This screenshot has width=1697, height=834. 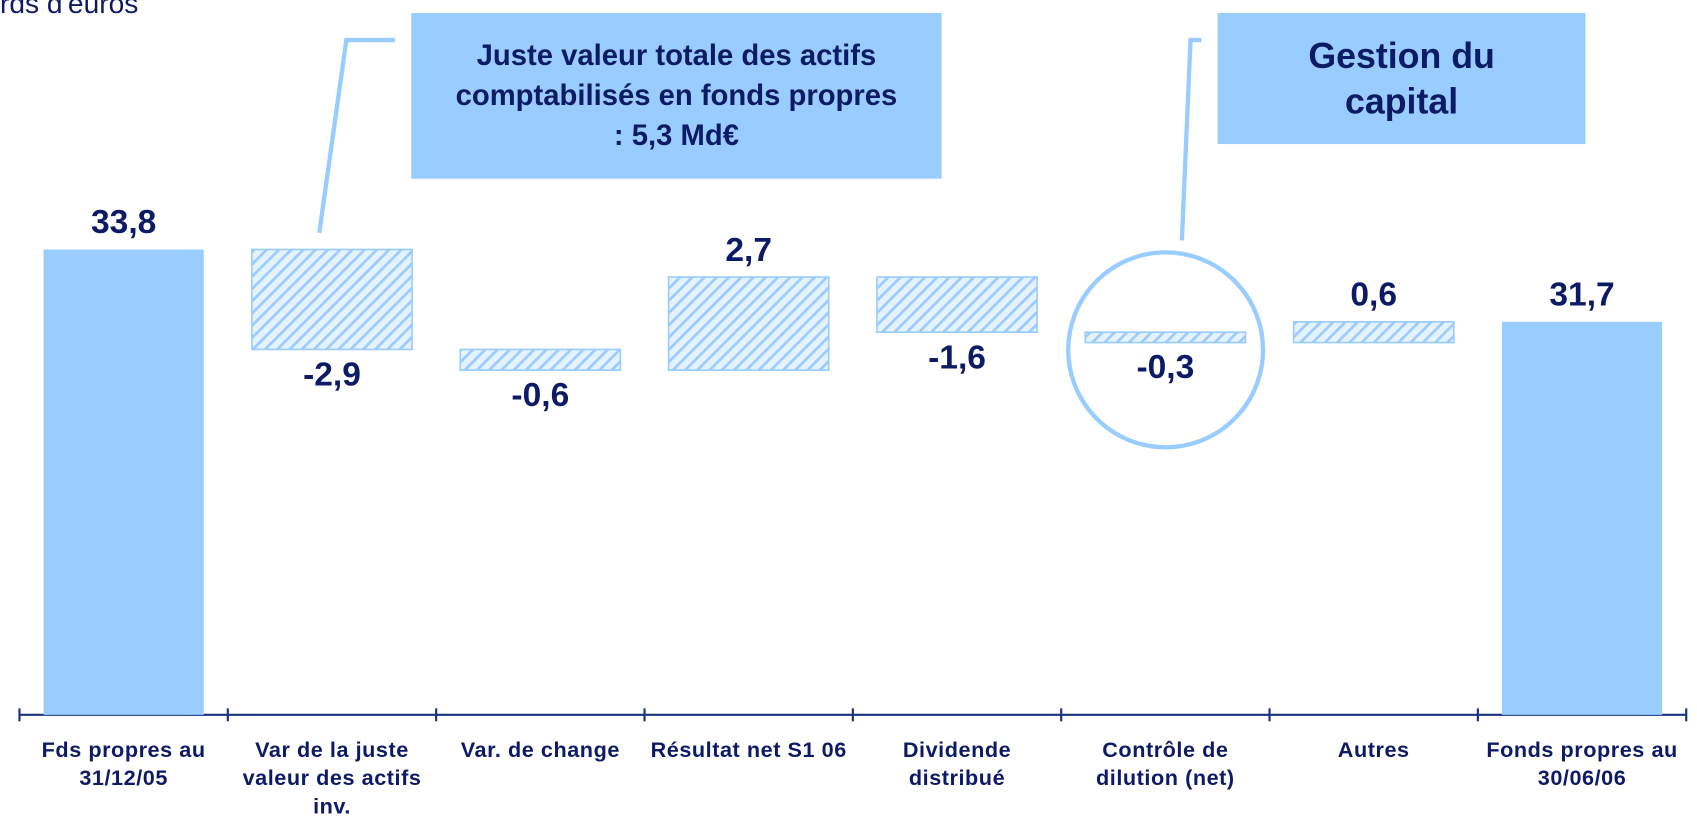 What do you see at coordinates (1165, 366) in the screenshot?
I see `value-label: -0,3` at bounding box center [1165, 366].